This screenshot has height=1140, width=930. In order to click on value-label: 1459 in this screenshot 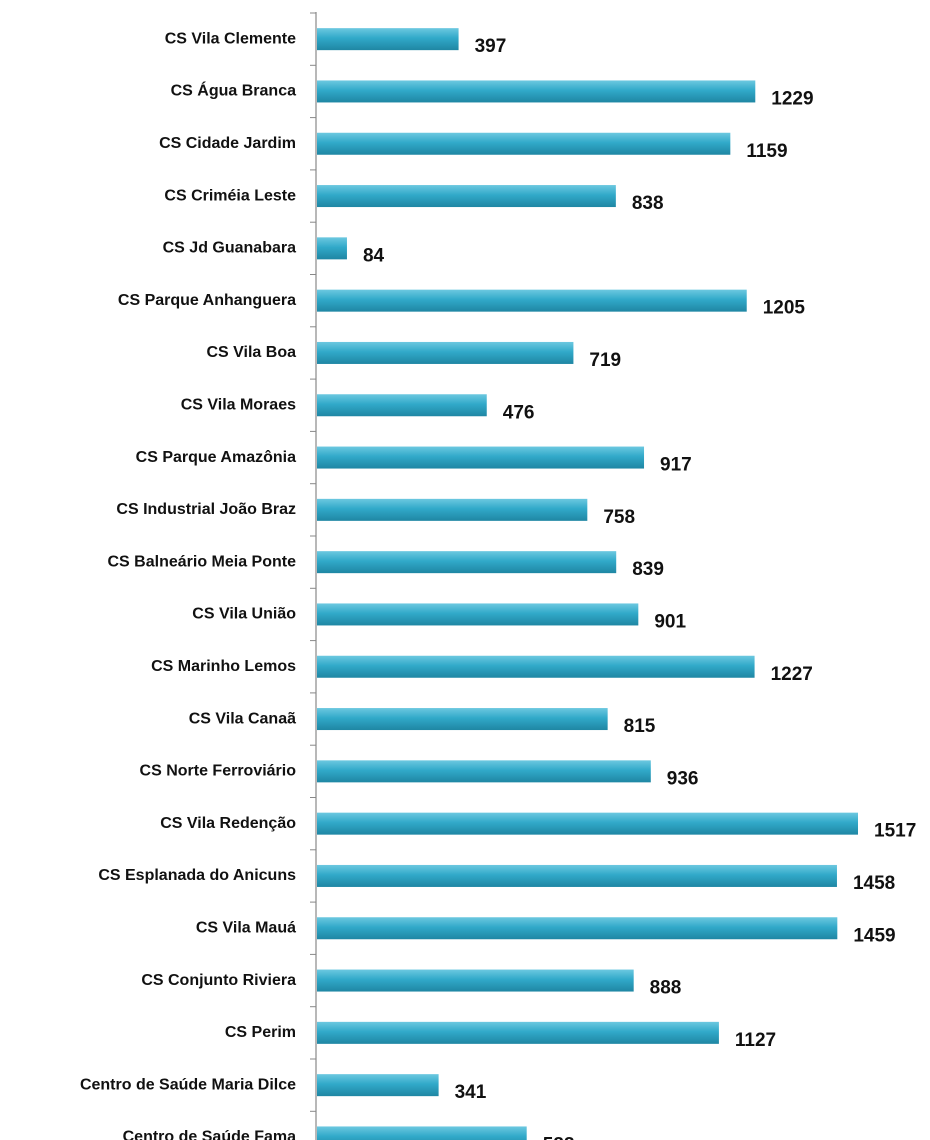, I will do `click(874, 935)`.